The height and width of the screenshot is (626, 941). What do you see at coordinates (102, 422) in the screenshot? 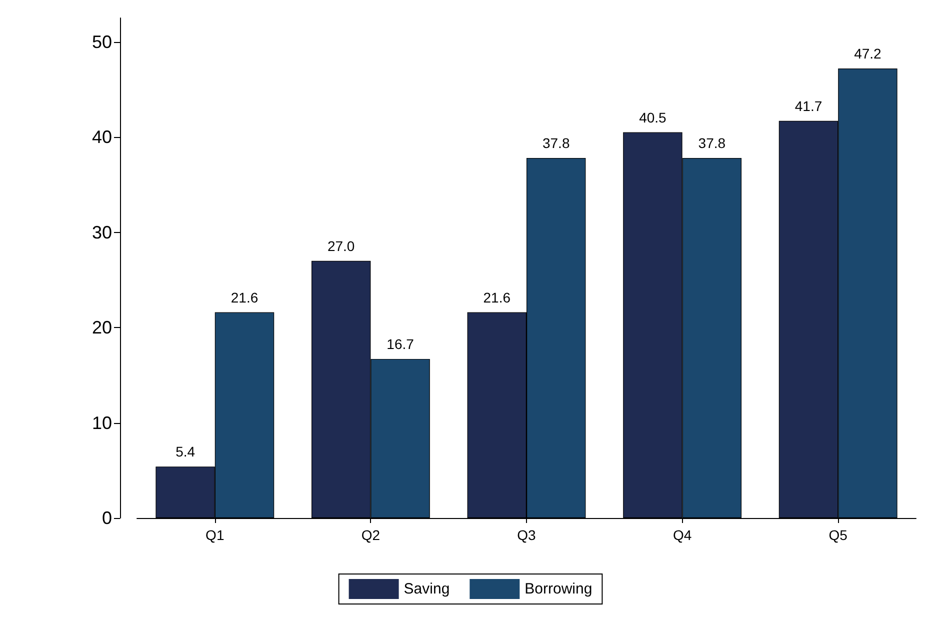
I see `y-tick-label: 10` at bounding box center [102, 422].